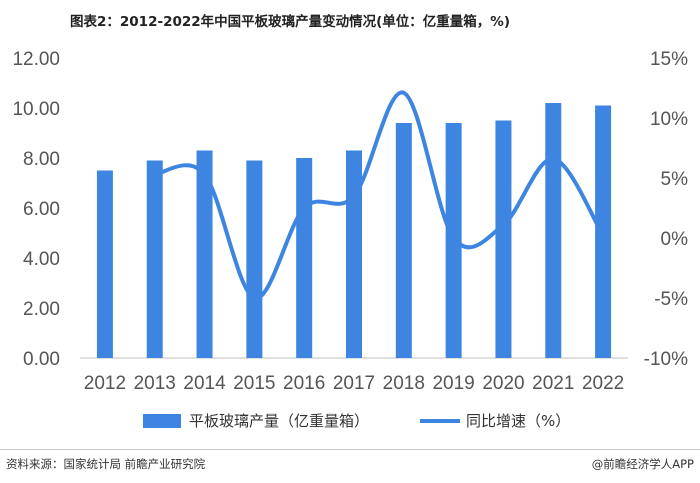 The height and width of the screenshot is (483, 700). What do you see at coordinates (41, 209) in the screenshot?
I see `left-tick-label: 6.00` at bounding box center [41, 209].